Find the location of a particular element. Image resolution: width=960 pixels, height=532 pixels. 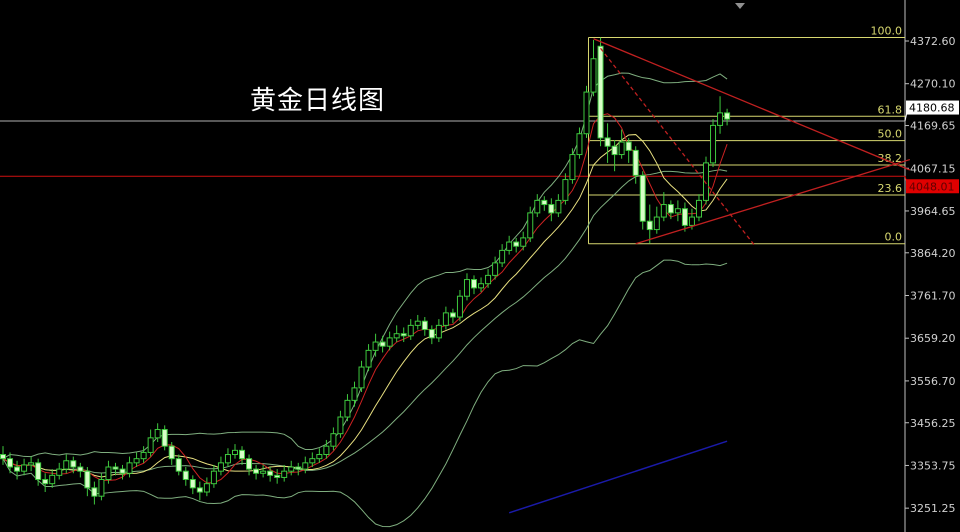

y-tick-label: 3456.25 is located at coordinates (933, 423).